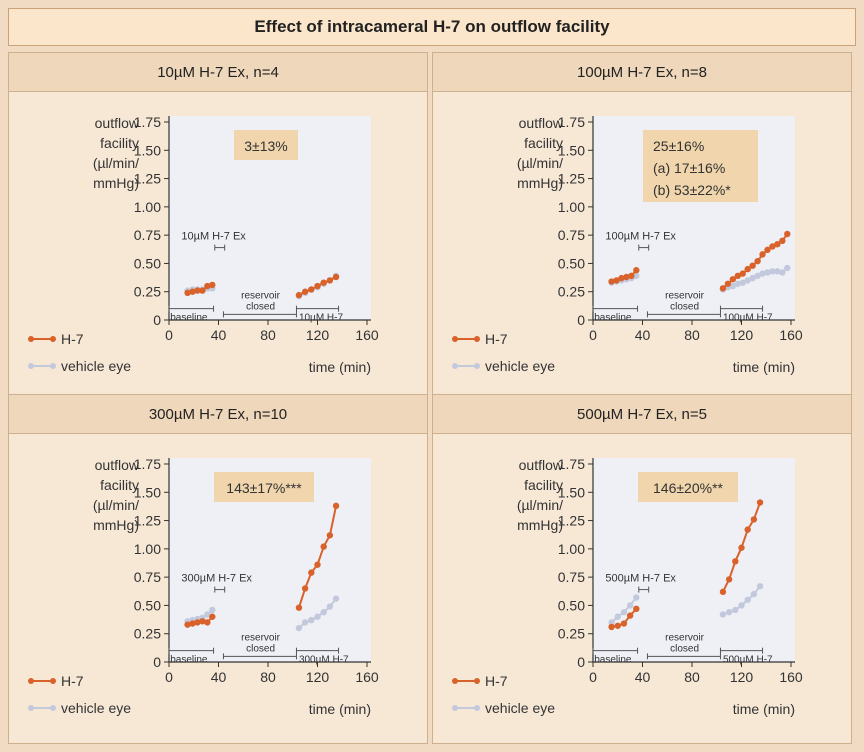 This screenshot has width=864, height=752. I want to click on legend-label: vehicle eye, so click(96, 708).